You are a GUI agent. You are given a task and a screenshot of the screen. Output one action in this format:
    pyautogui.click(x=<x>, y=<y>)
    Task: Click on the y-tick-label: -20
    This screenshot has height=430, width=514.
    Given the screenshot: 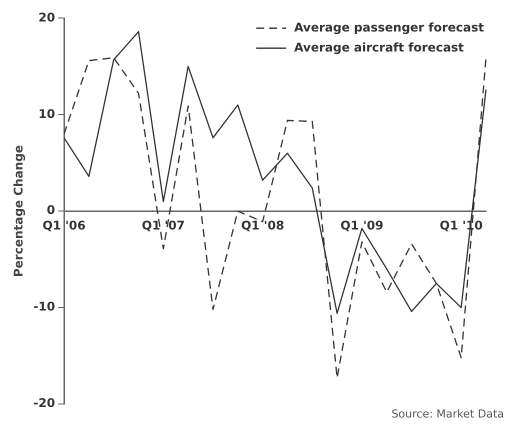 What is the action you would take?
    pyautogui.click(x=44, y=403)
    